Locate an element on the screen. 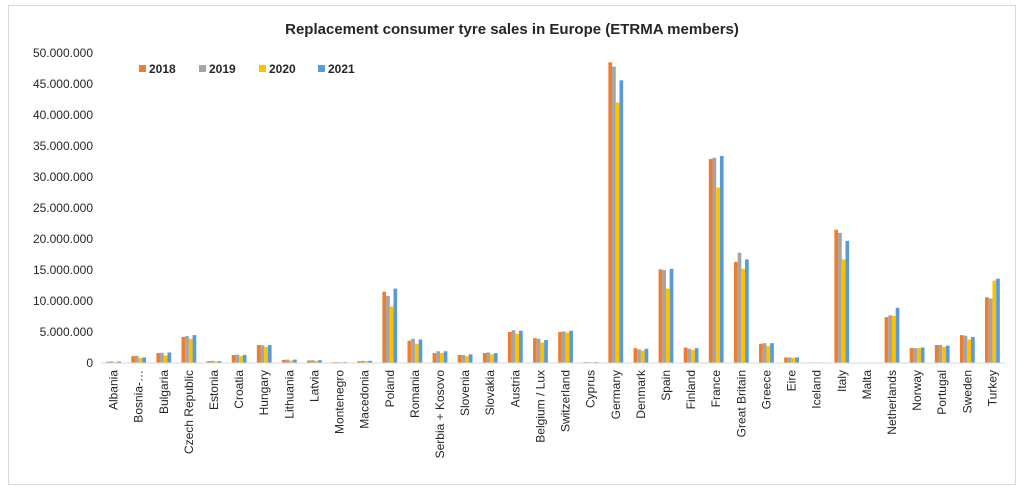 The image size is (1024, 495). bar-2019-estonia is located at coordinates (212, 361).